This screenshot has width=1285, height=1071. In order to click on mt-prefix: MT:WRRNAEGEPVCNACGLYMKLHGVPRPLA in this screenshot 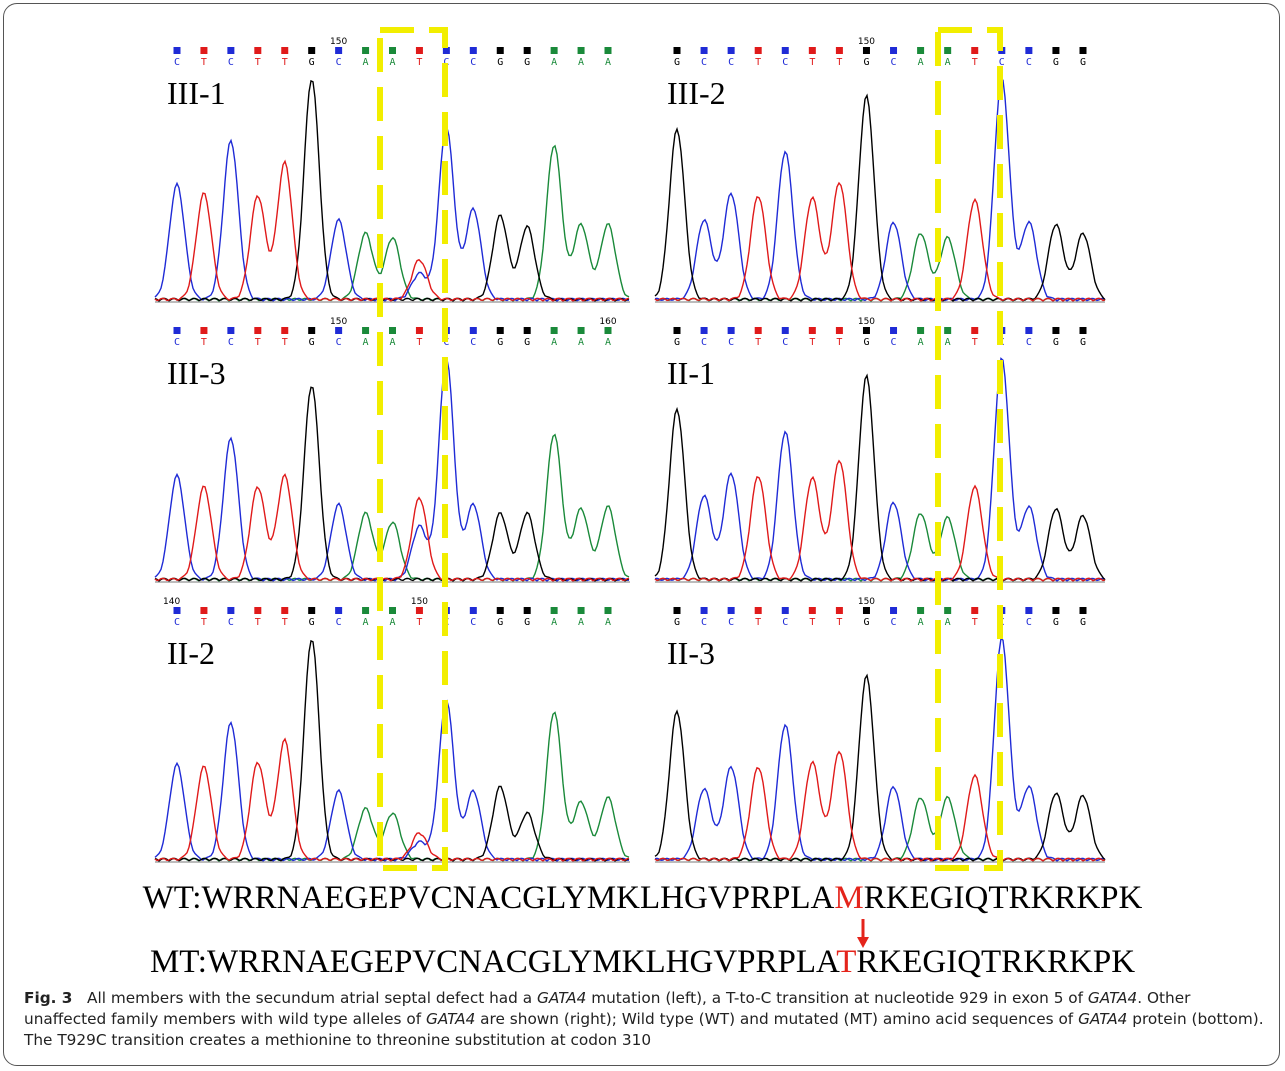, I will do `click(493, 962)`.